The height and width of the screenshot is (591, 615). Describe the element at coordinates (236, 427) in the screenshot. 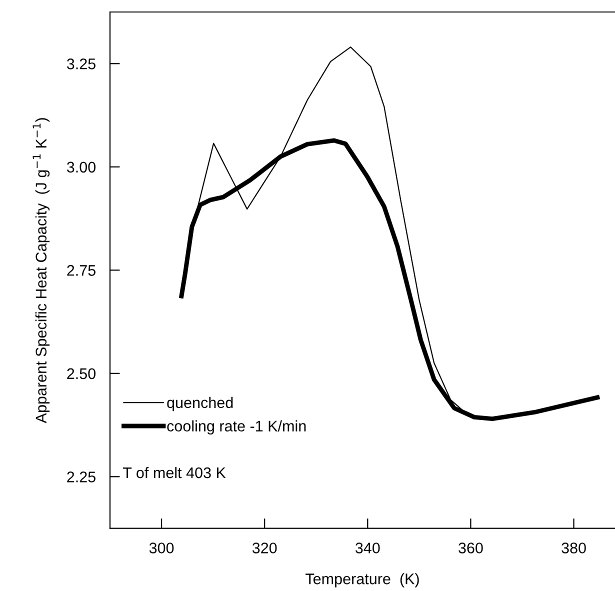

I see `legend-label: cooling rate -1 K/min` at that location.